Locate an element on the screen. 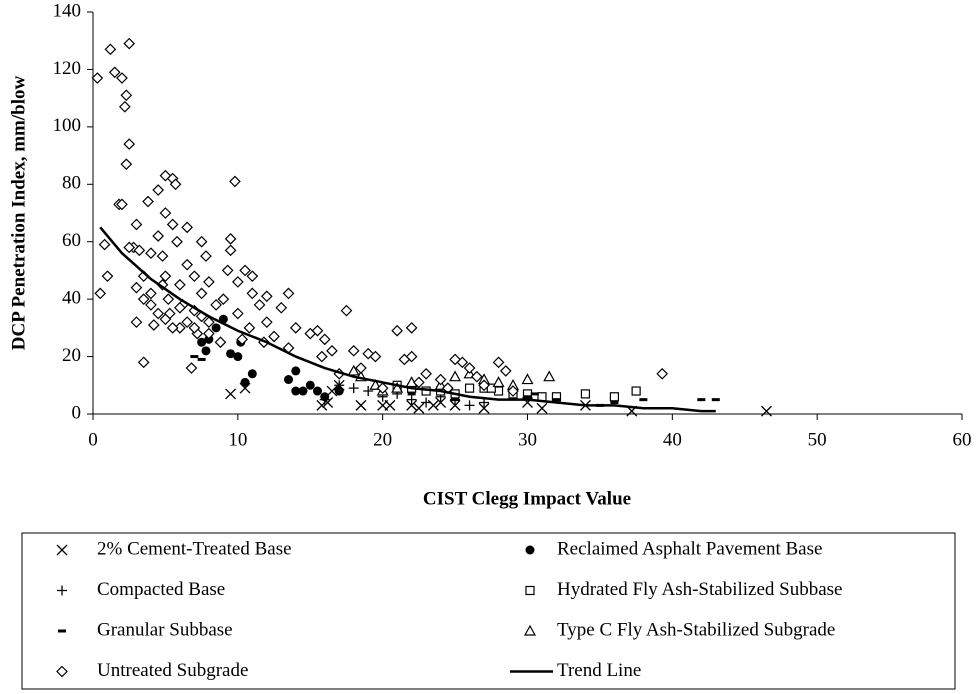  x-tick-label: 0 is located at coordinates (93, 439).